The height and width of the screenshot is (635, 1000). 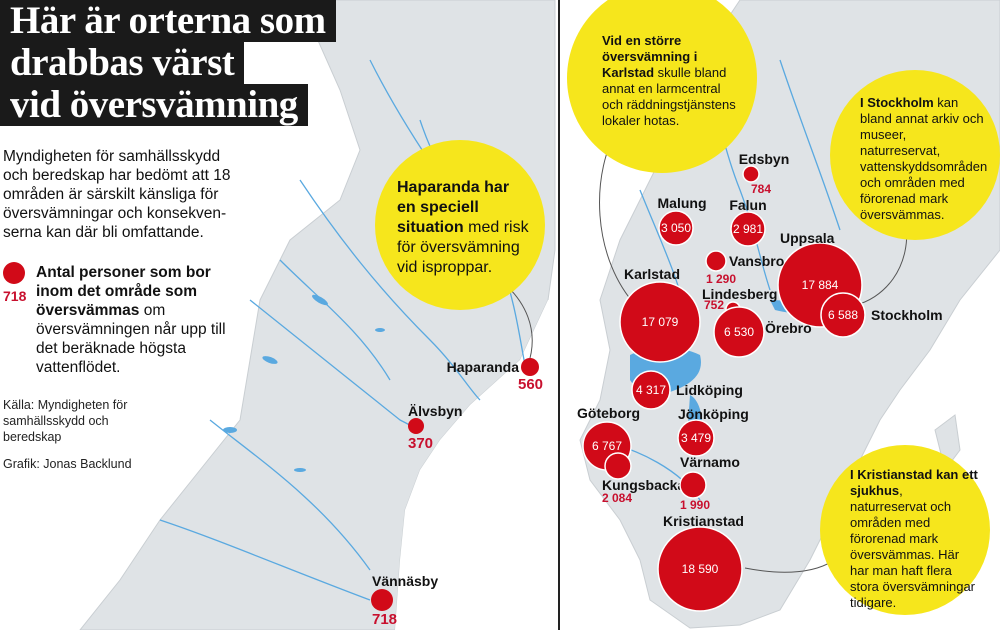 What do you see at coordinates (747, 205) in the screenshot?
I see `label-falun: Falun` at bounding box center [747, 205].